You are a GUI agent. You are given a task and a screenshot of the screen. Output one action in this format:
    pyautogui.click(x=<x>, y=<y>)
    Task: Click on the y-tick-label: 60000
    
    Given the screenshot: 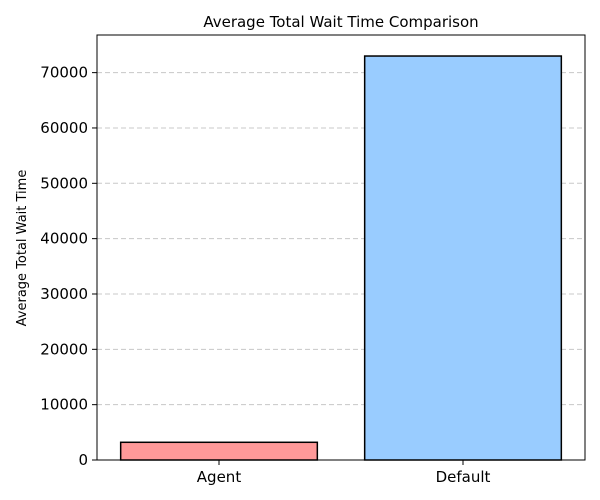 What is the action you would take?
    pyautogui.click(x=64, y=128)
    